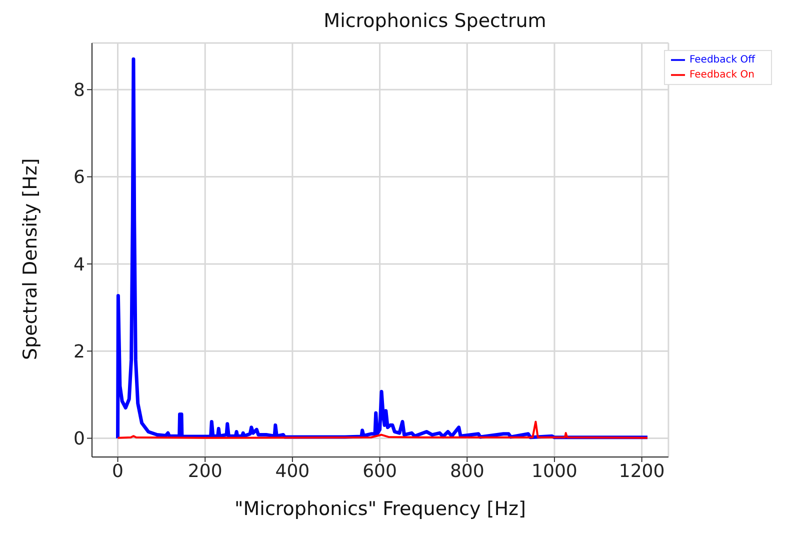 The image size is (786, 535). What do you see at coordinates (118, 471) in the screenshot?
I see `x-tick-label: 0` at bounding box center [118, 471].